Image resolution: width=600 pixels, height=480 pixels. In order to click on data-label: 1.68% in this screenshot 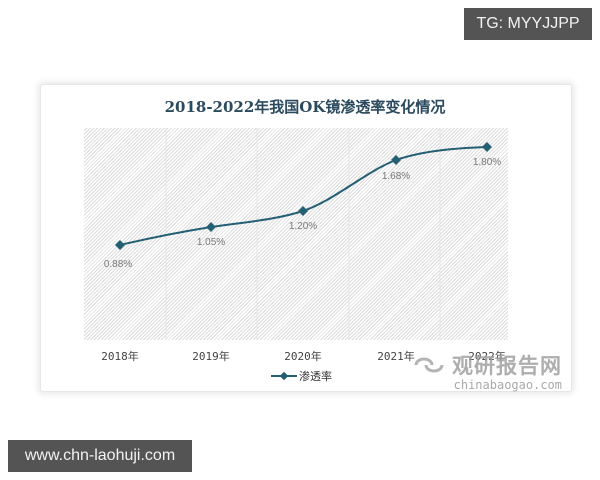, I will do `click(396, 176)`.